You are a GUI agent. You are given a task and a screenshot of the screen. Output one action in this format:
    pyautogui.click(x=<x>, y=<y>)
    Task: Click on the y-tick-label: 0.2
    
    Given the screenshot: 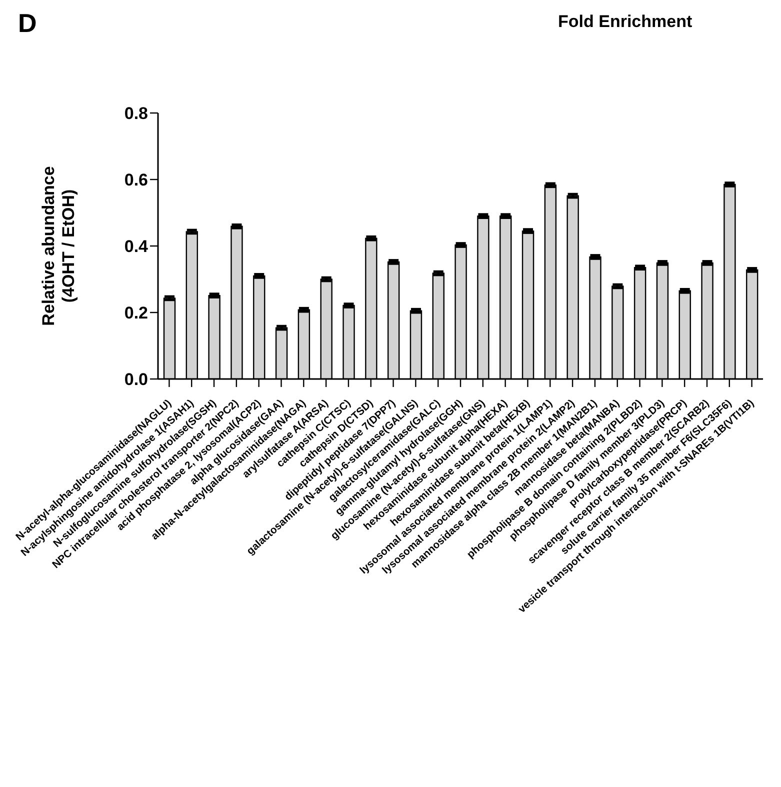 What is the action you would take?
    pyautogui.click(x=136, y=313)
    